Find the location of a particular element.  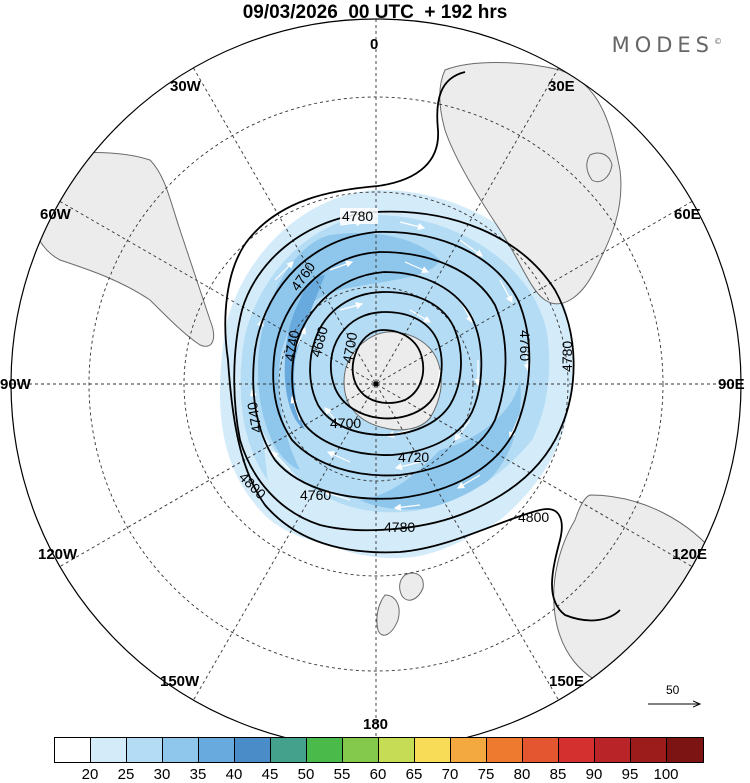

colorbar-tick-label: 55 is located at coordinates (342, 774).